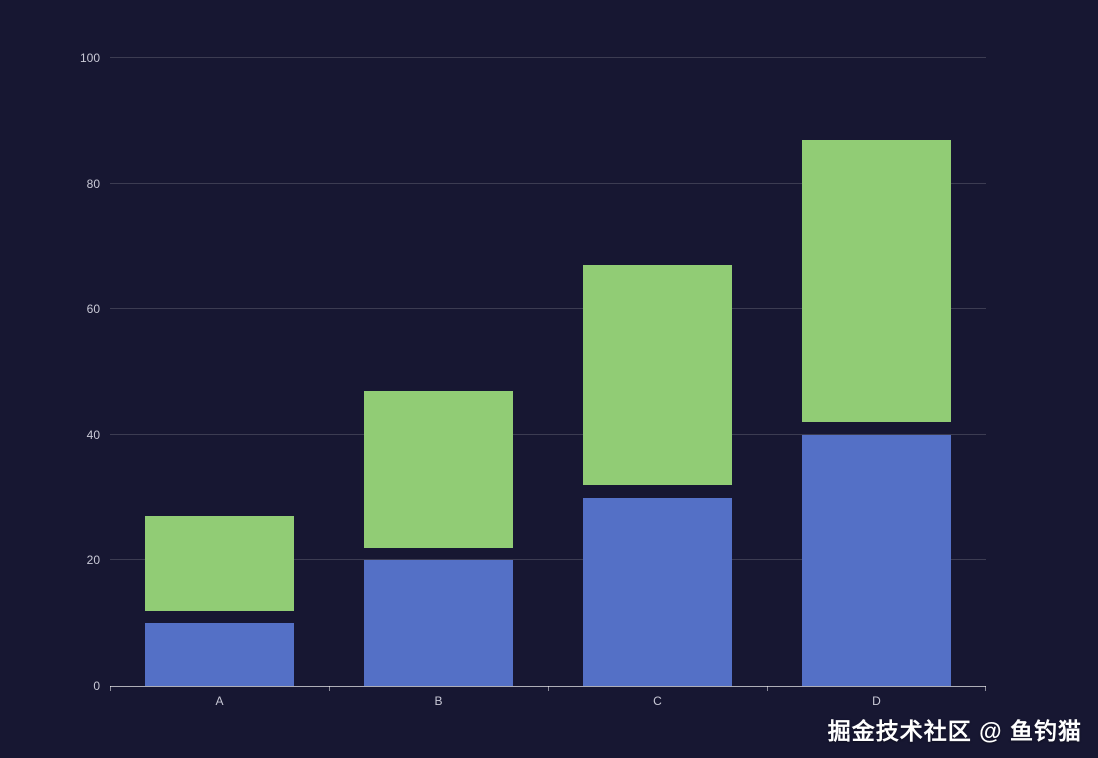 This screenshot has width=1098, height=758. I want to click on bar-b-blue-segment, so click(438, 623).